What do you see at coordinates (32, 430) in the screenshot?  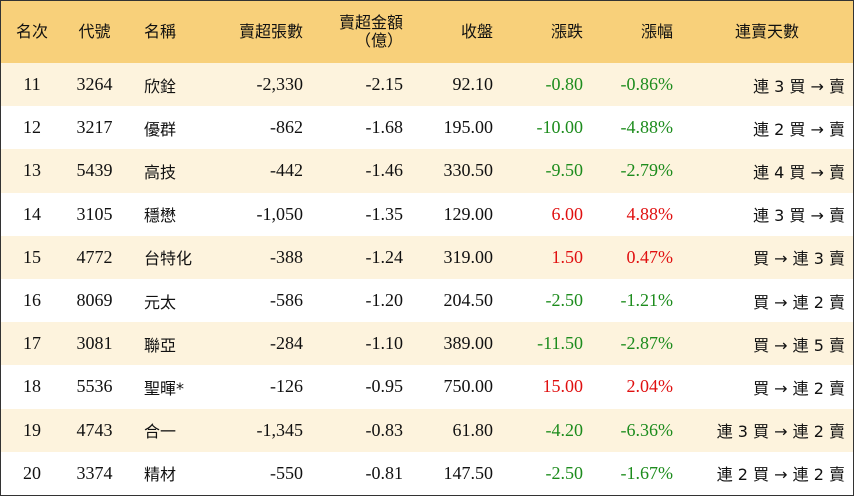 I see `table-cell: 19` at bounding box center [32, 430].